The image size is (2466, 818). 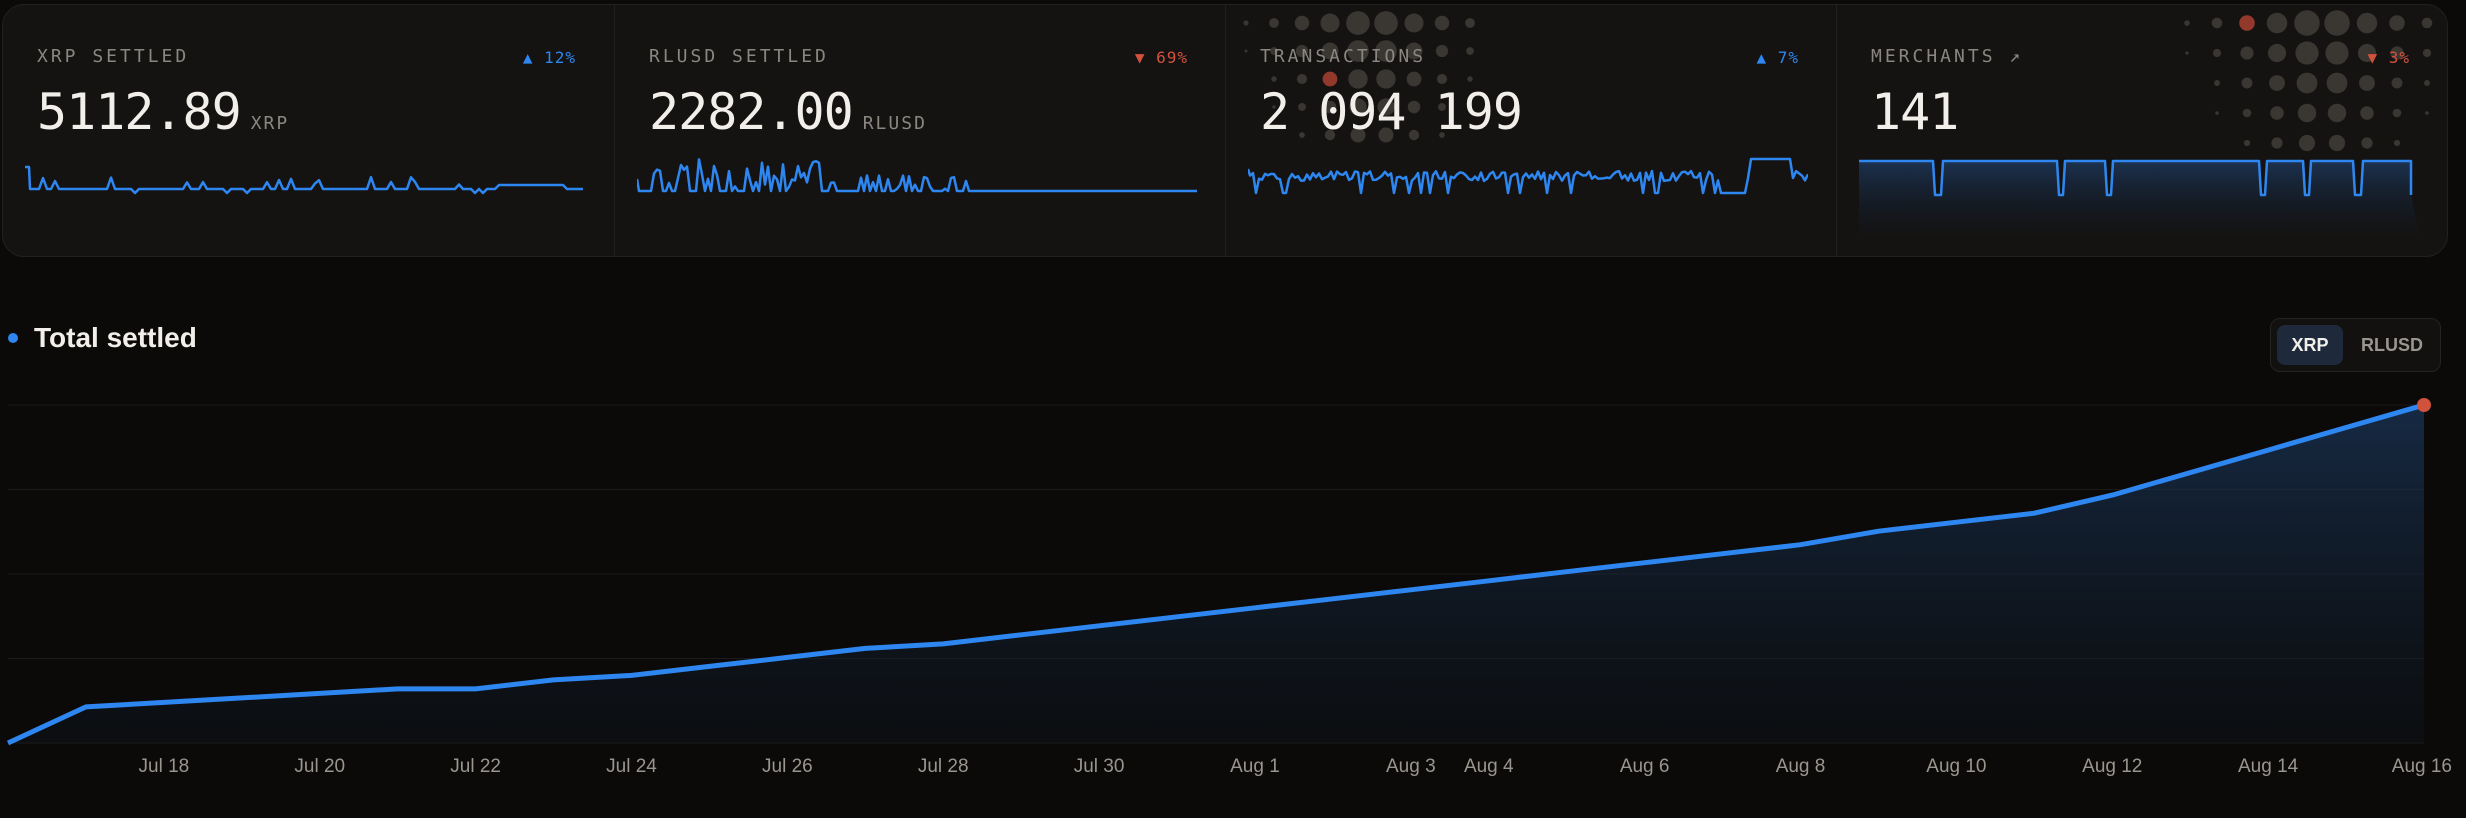 What do you see at coordinates (751, 112) in the screenshot?
I see `stat-value: 2282.00` at bounding box center [751, 112].